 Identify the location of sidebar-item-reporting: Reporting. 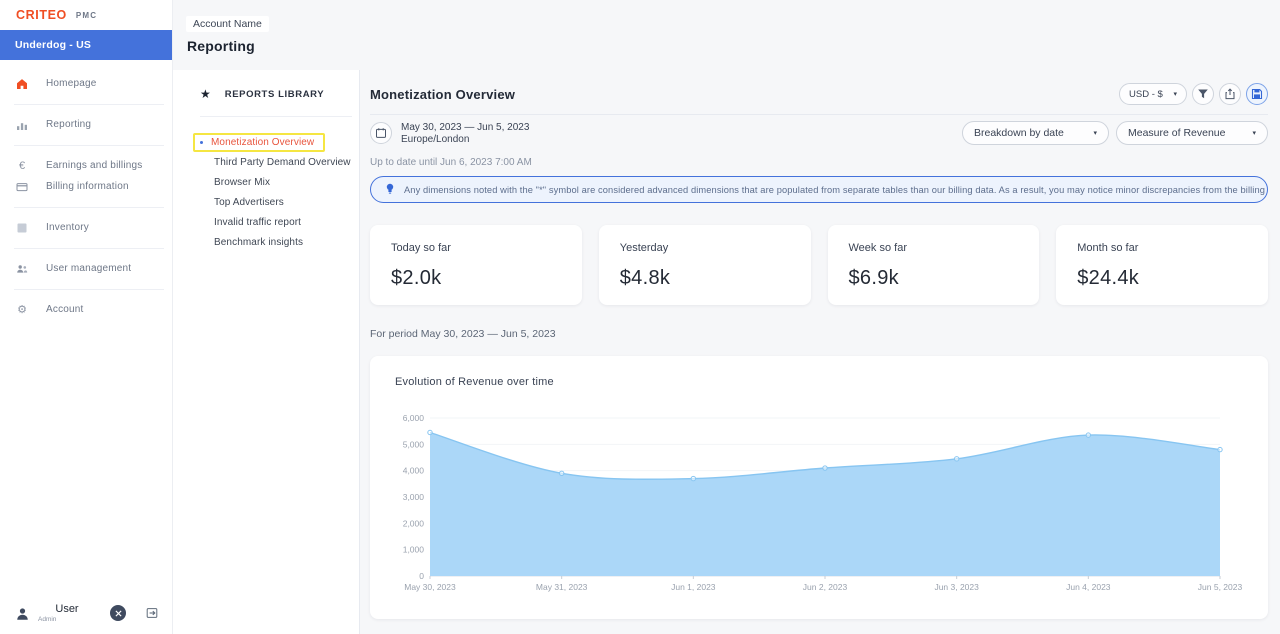
(86, 124).